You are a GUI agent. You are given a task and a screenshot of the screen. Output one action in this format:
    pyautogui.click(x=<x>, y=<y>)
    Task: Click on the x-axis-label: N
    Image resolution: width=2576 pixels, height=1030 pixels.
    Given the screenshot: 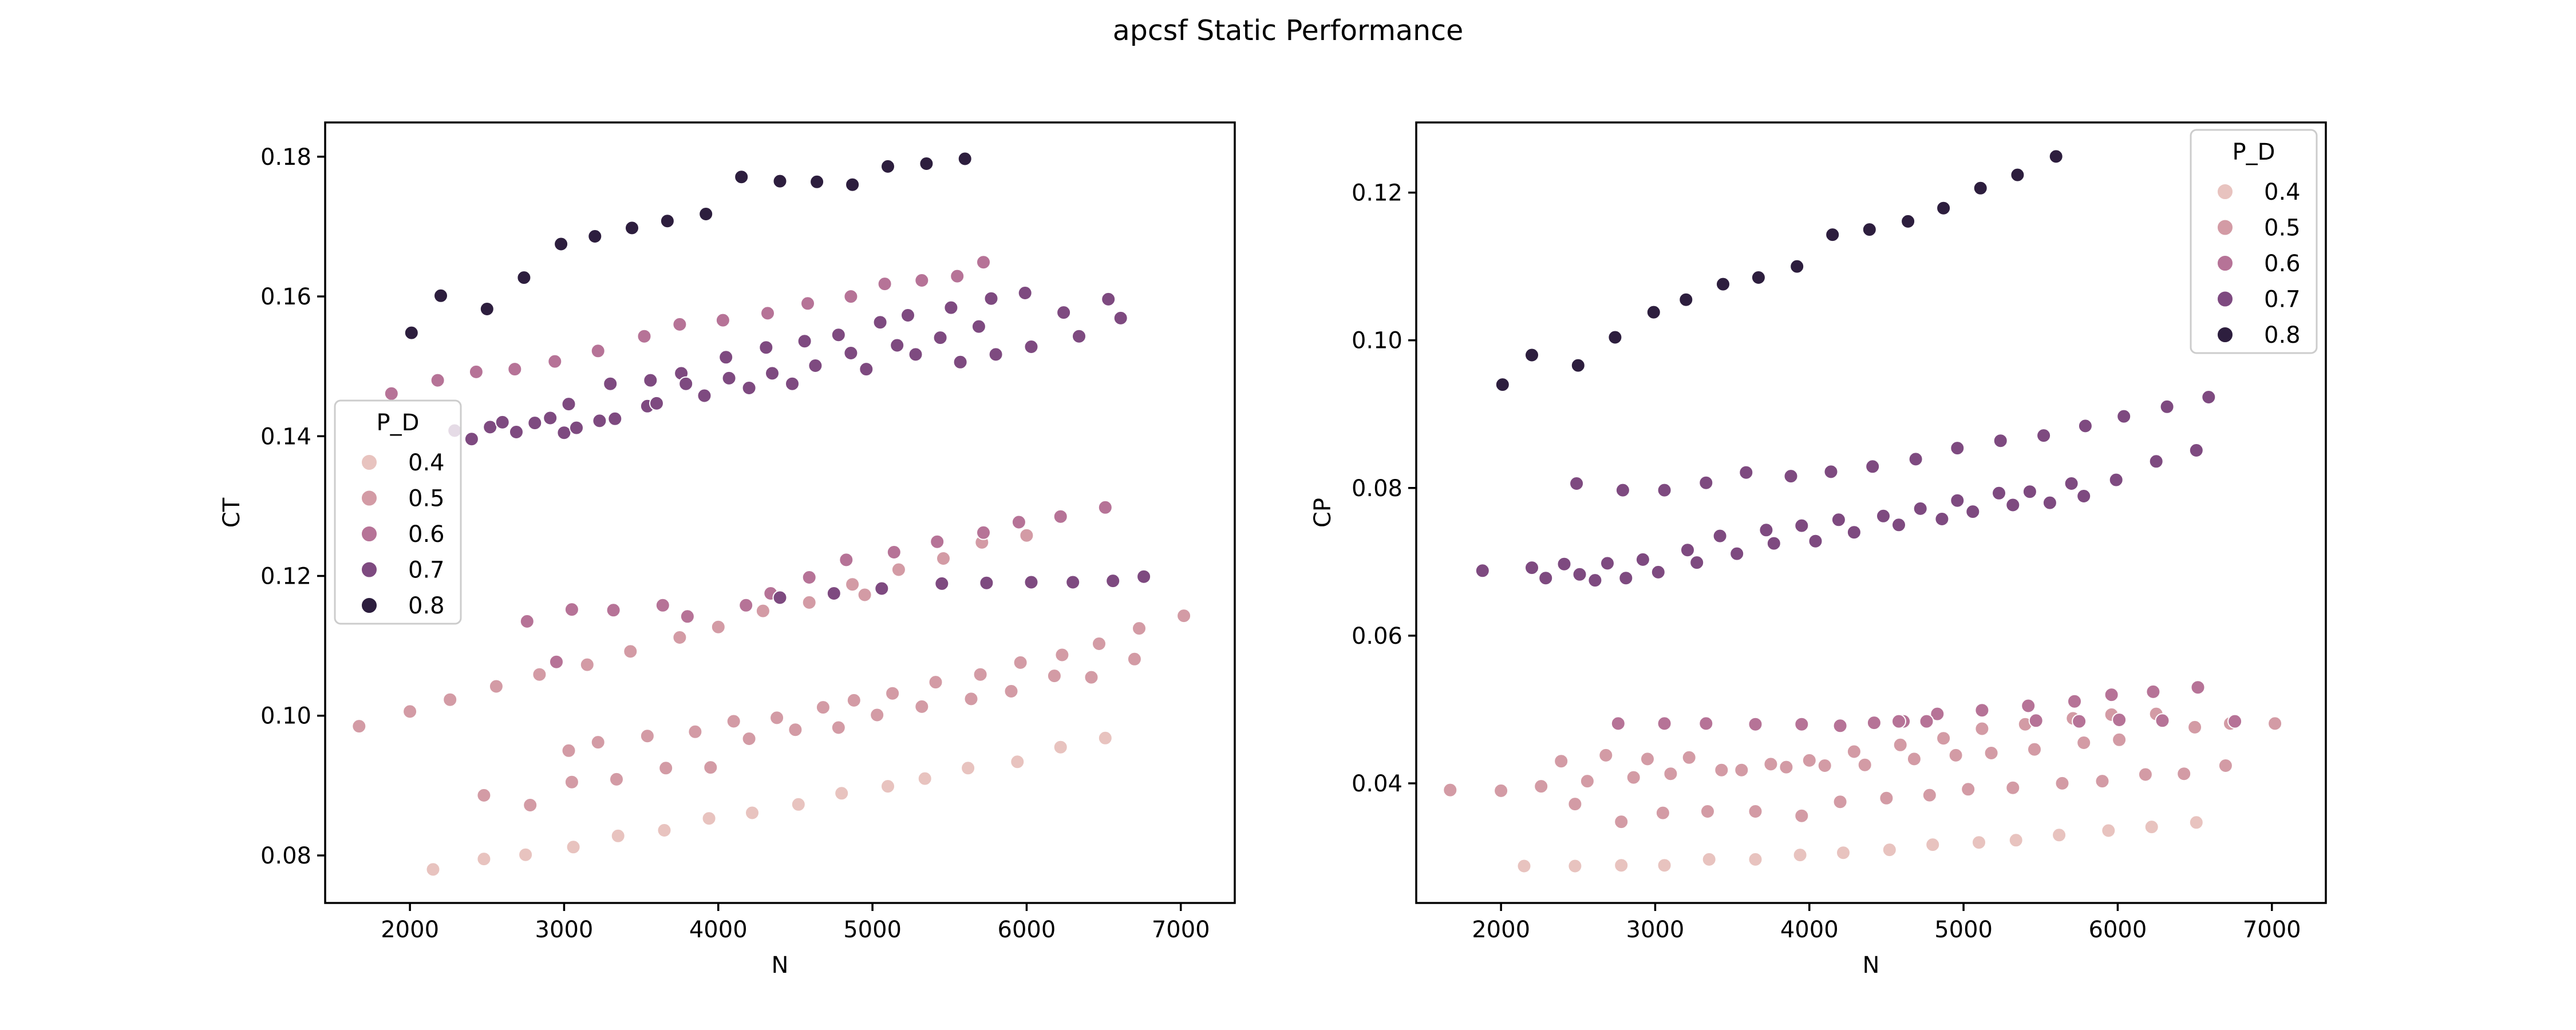 What is the action you would take?
    pyautogui.click(x=780, y=965)
    